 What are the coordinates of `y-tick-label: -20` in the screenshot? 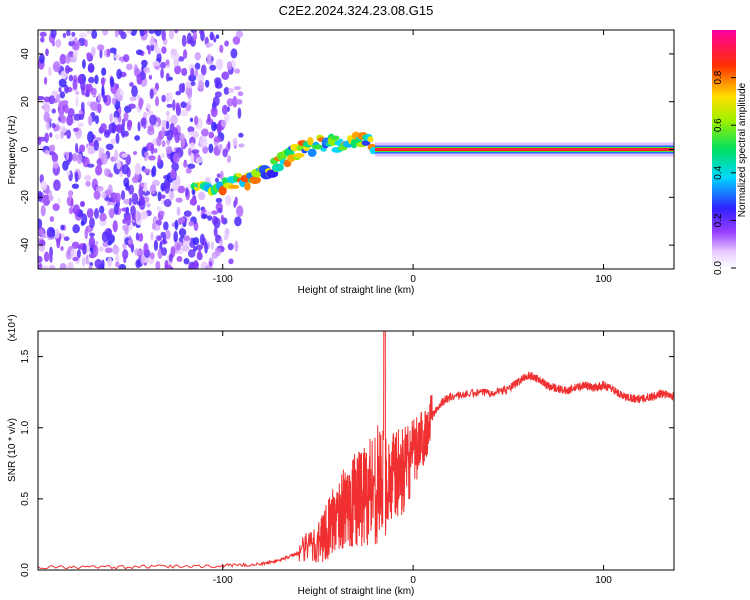 It's located at (25, 197).